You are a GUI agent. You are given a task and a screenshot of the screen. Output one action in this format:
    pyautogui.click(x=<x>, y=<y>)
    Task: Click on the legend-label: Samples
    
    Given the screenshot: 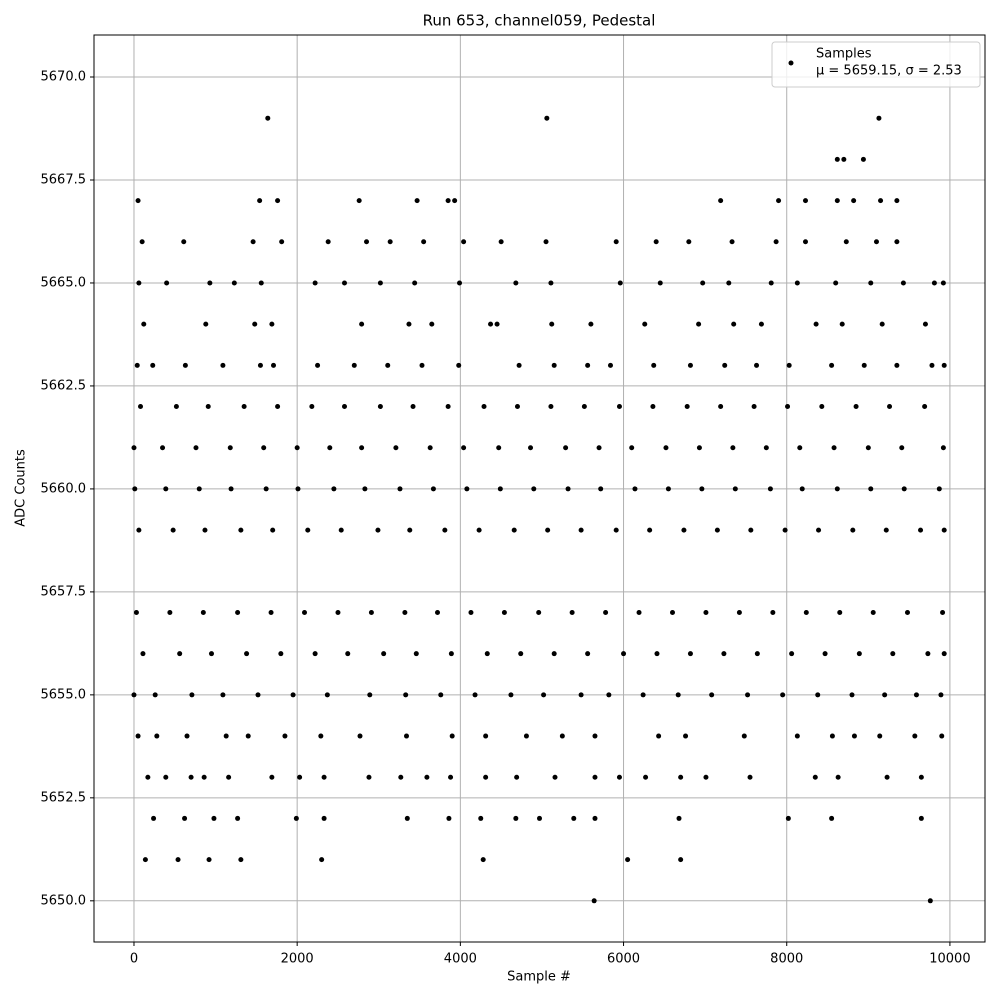 What is the action you would take?
    pyautogui.click(x=844, y=54)
    